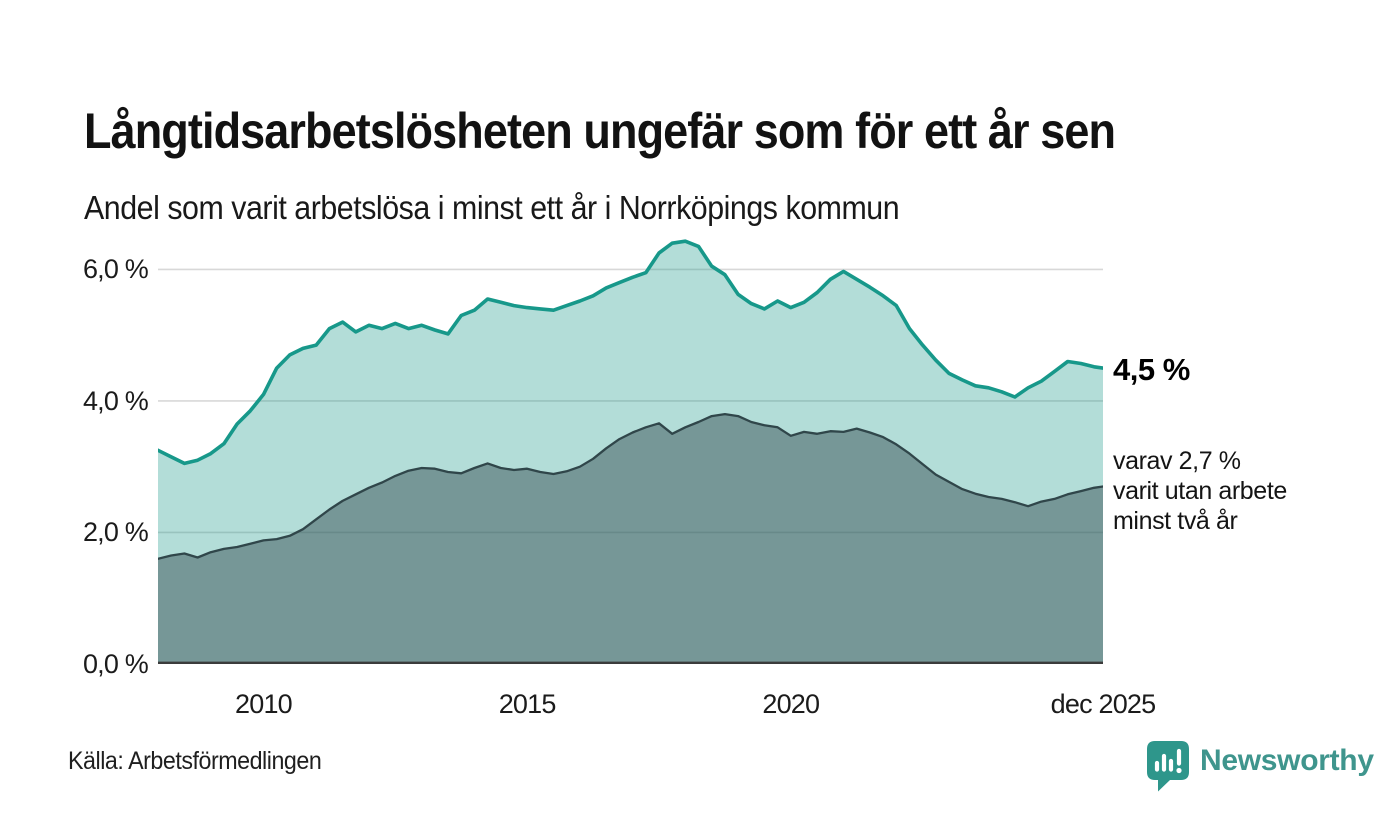 The height and width of the screenshot is (840, 1400). I want to click on y-tick-label: 2,0 %, so click(115, 532).